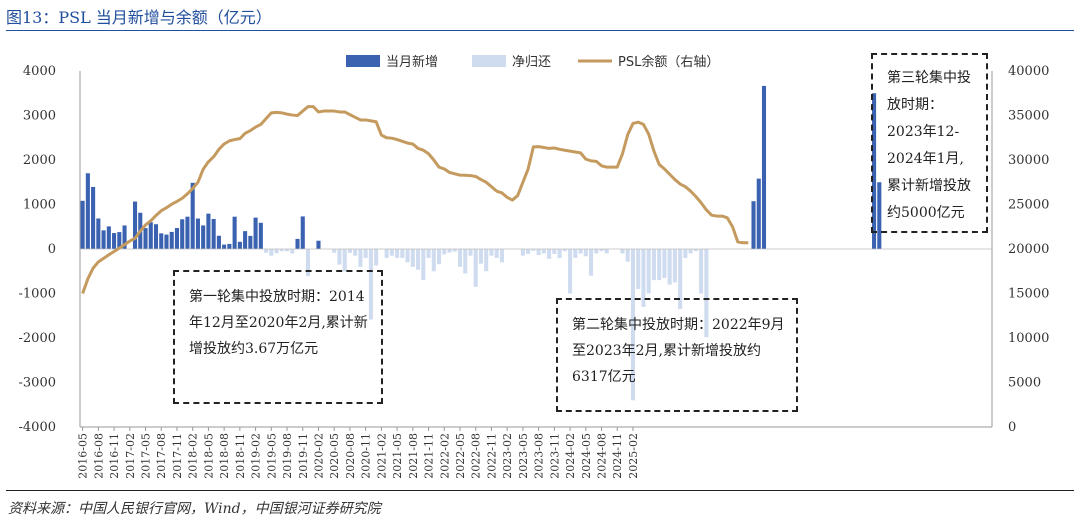  Describe the element at coordinates (271, 456) in the screenshot. I see `x-tick-label: 2019-05` at that location.